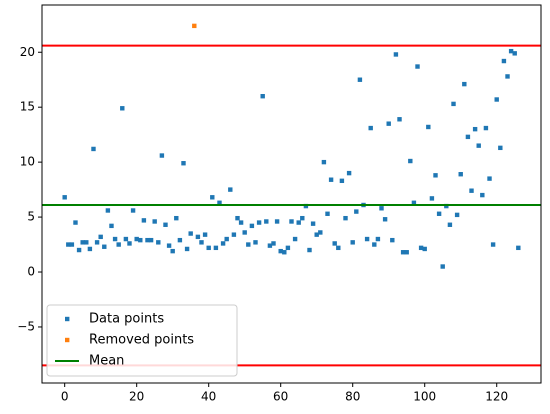 The height and width of the screenshot is (414, 550). I want to click on y-tick-label: 15, so click(27, 107).